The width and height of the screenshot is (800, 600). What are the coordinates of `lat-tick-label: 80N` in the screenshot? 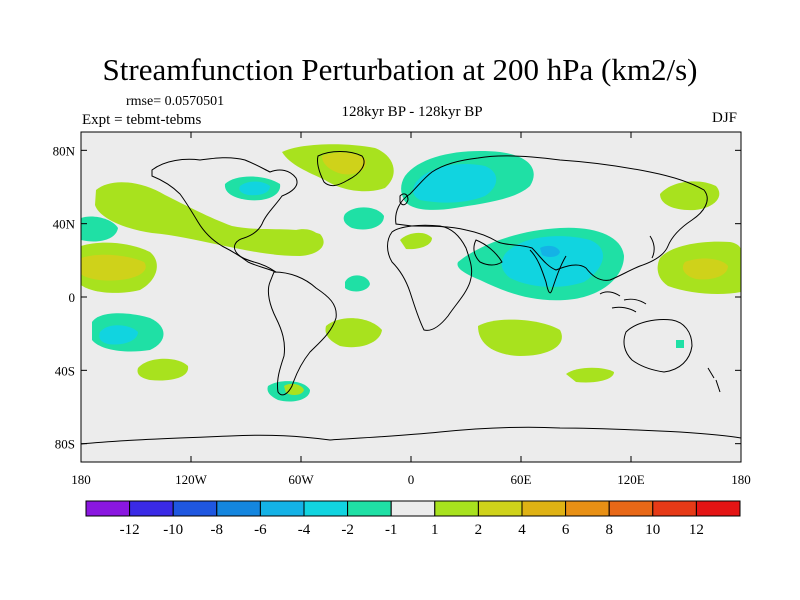 It's located at (64, 150).